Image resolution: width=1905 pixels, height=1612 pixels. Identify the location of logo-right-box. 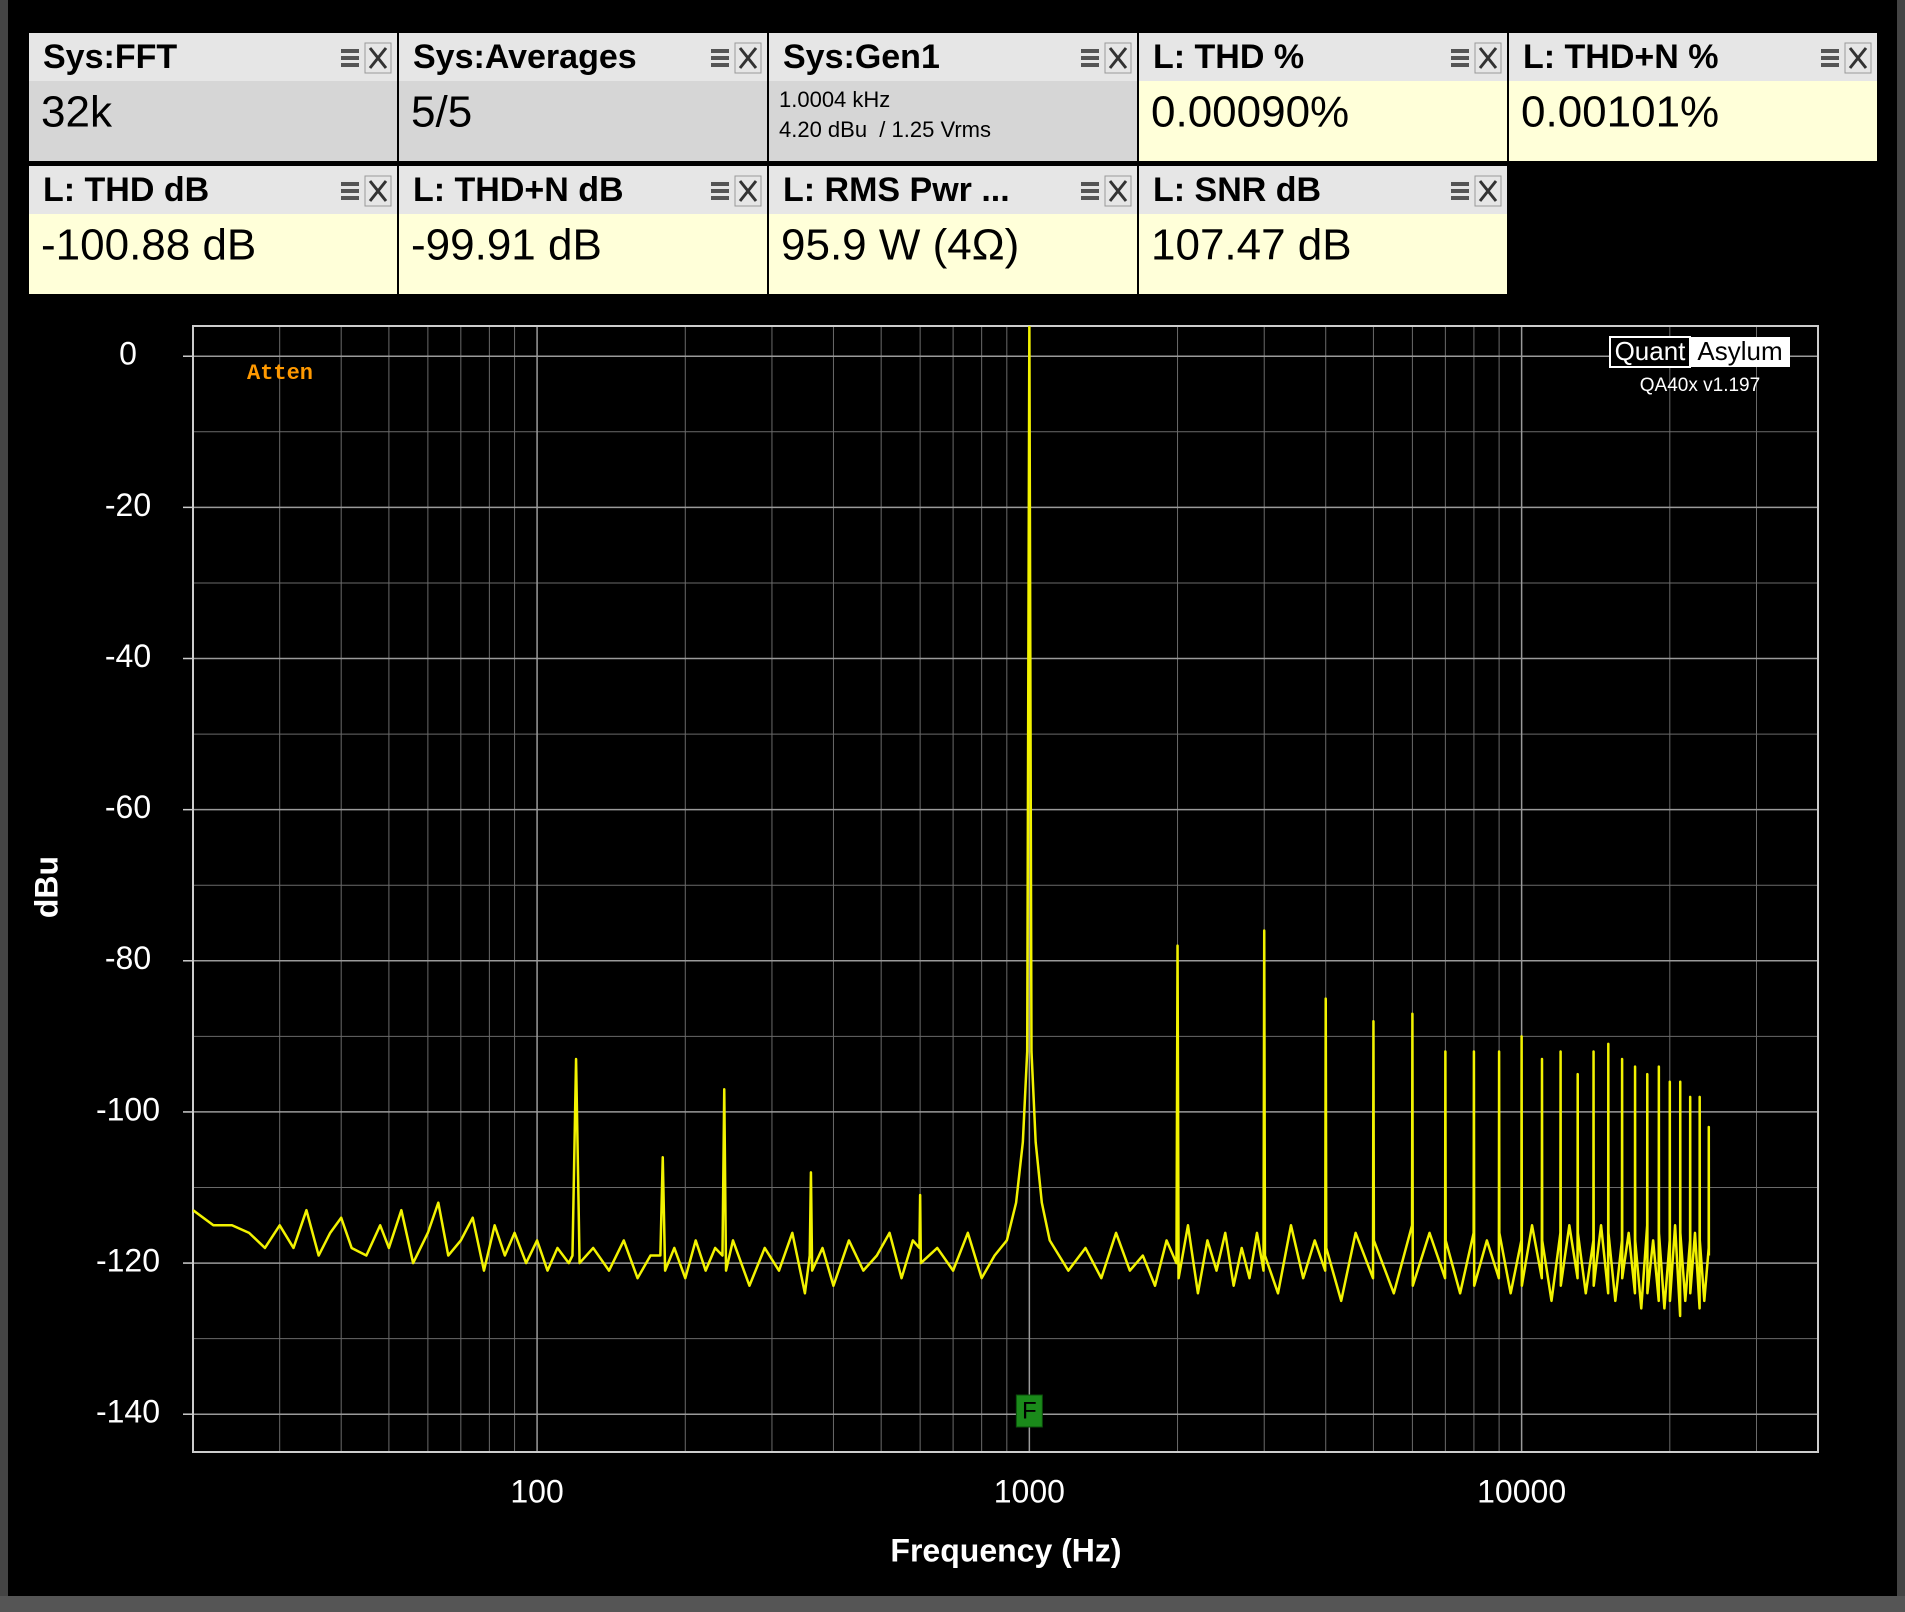
(1740, 352).